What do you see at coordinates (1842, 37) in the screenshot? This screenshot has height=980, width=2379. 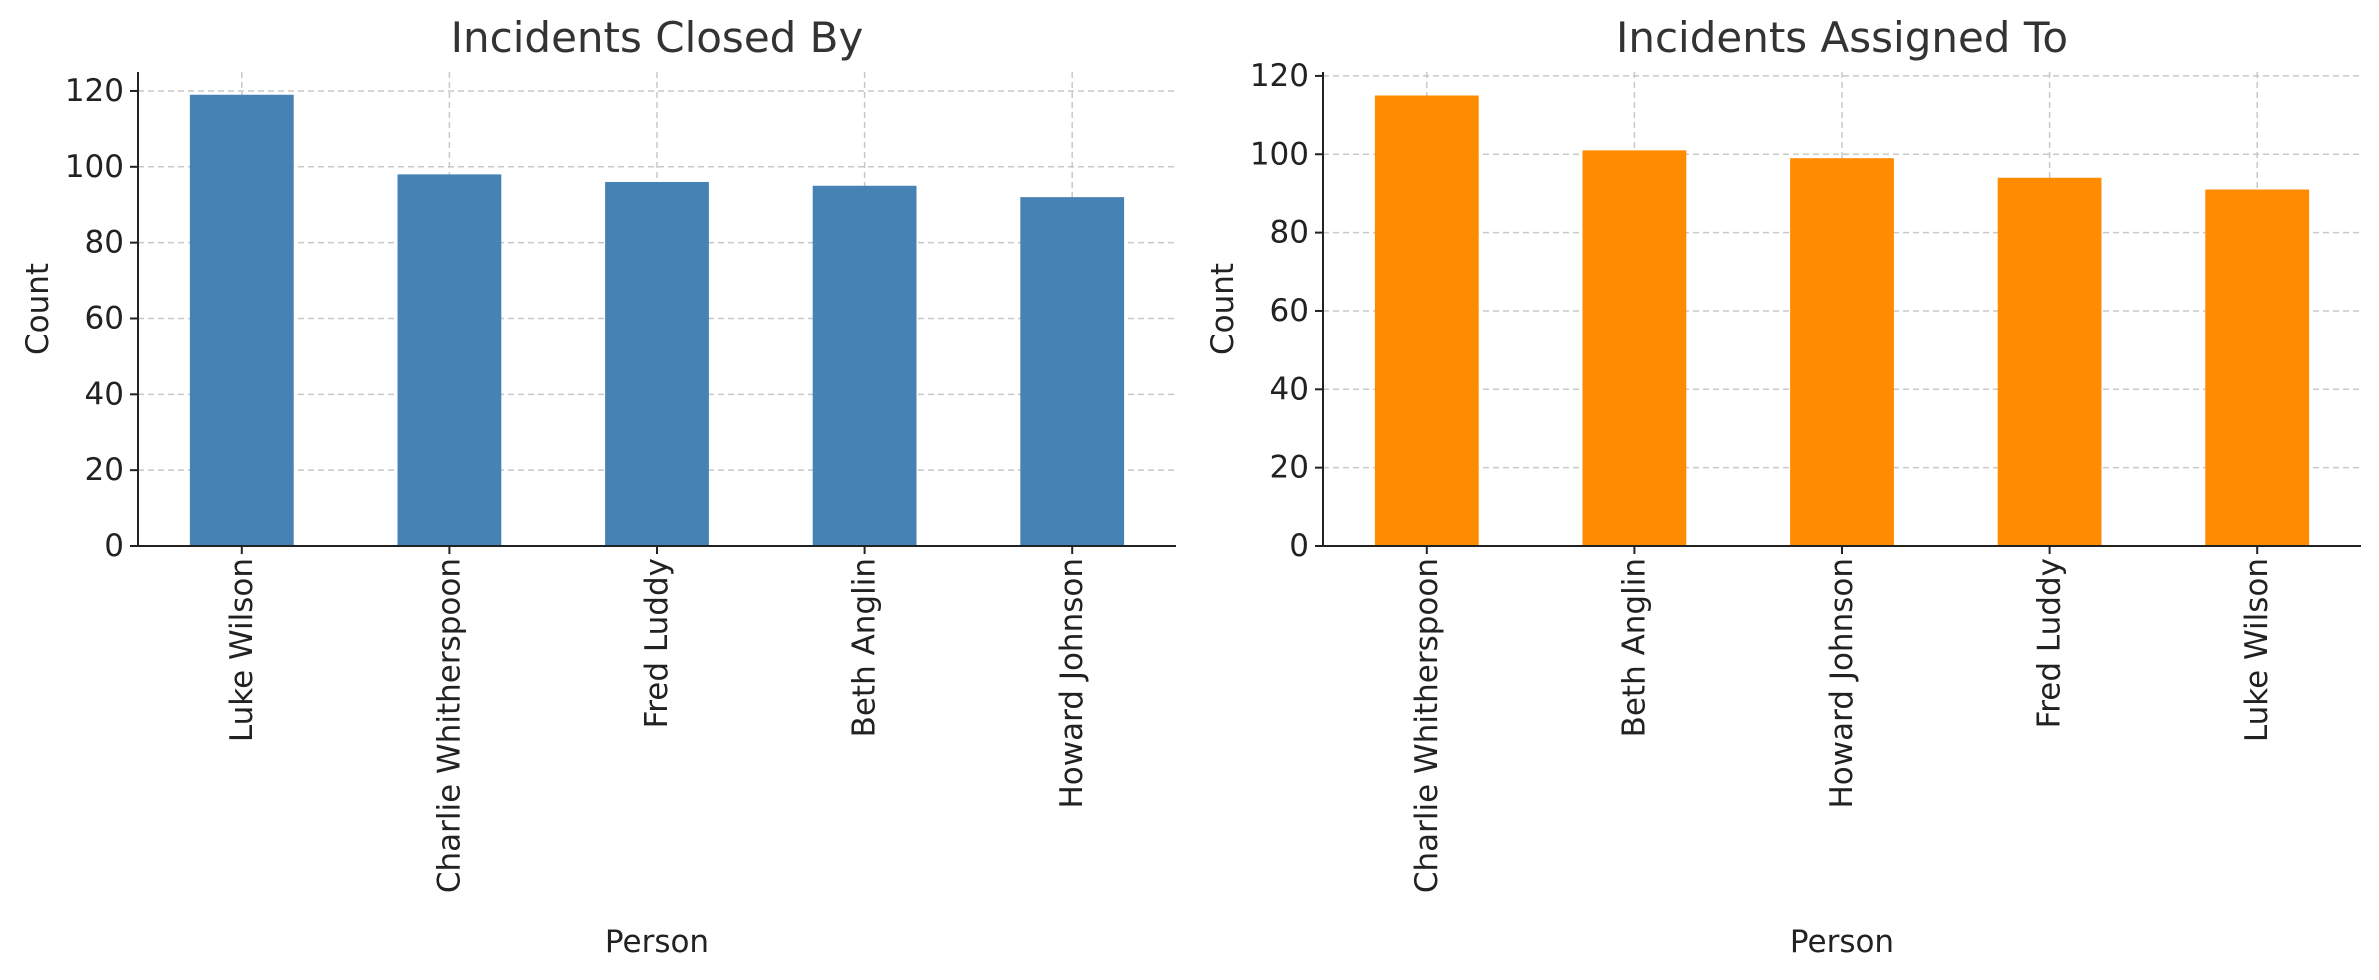 I see `chart-title: Incidents Assigned To` at bounding box center [1842, 37].